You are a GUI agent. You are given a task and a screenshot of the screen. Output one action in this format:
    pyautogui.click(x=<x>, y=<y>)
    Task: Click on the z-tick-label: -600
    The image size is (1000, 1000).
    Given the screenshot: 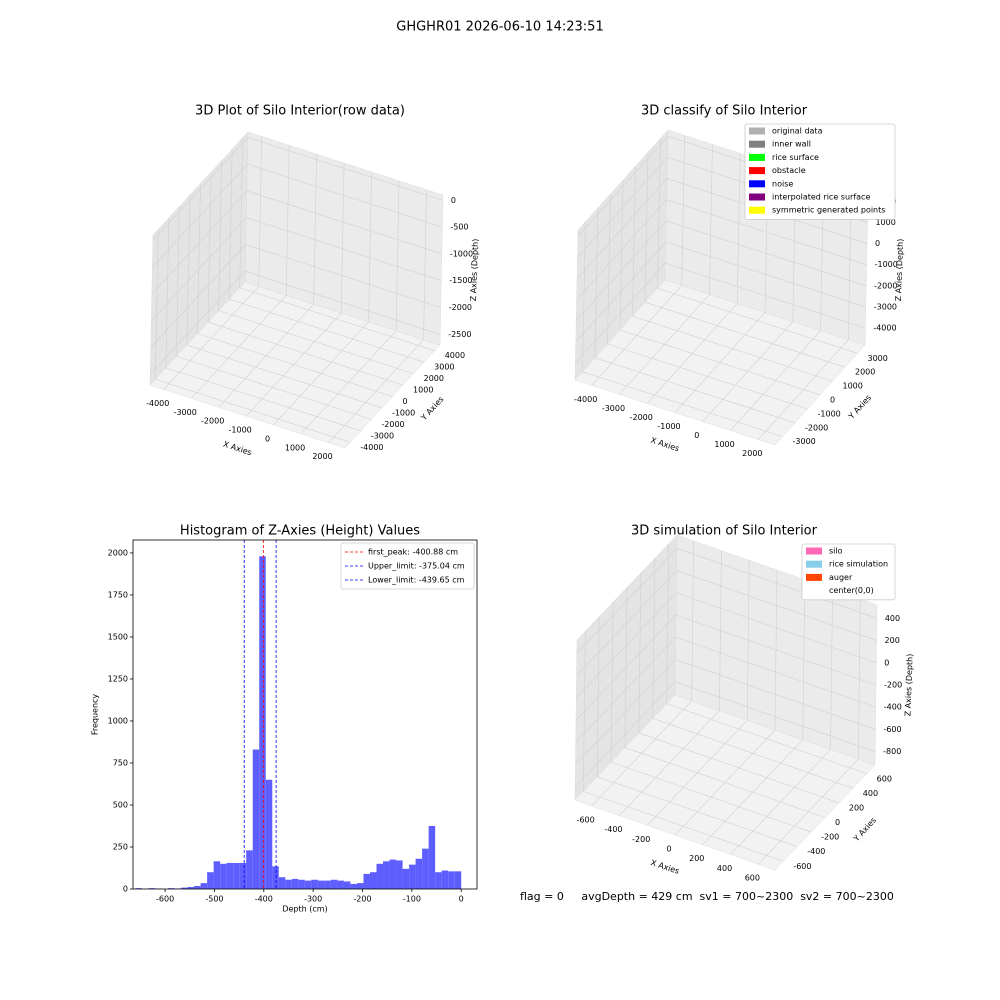 What is the action you would take?
    pyautogui.click(x=892, y=729)
    